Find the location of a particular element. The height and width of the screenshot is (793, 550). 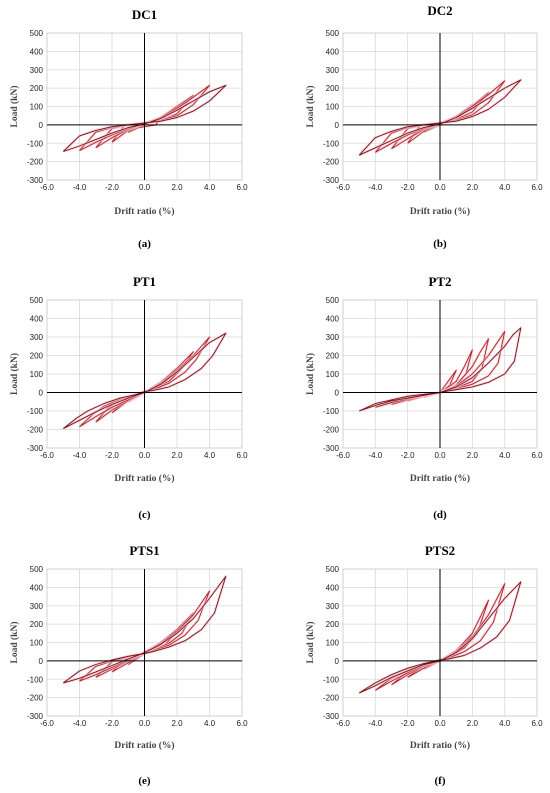

panel-caption: (c) is located at coordinates (144, 515).